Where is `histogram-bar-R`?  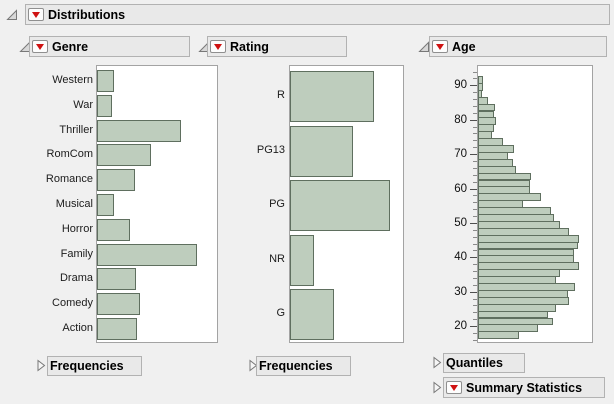
histogram-bar-R is located at coordinates (332, 96).